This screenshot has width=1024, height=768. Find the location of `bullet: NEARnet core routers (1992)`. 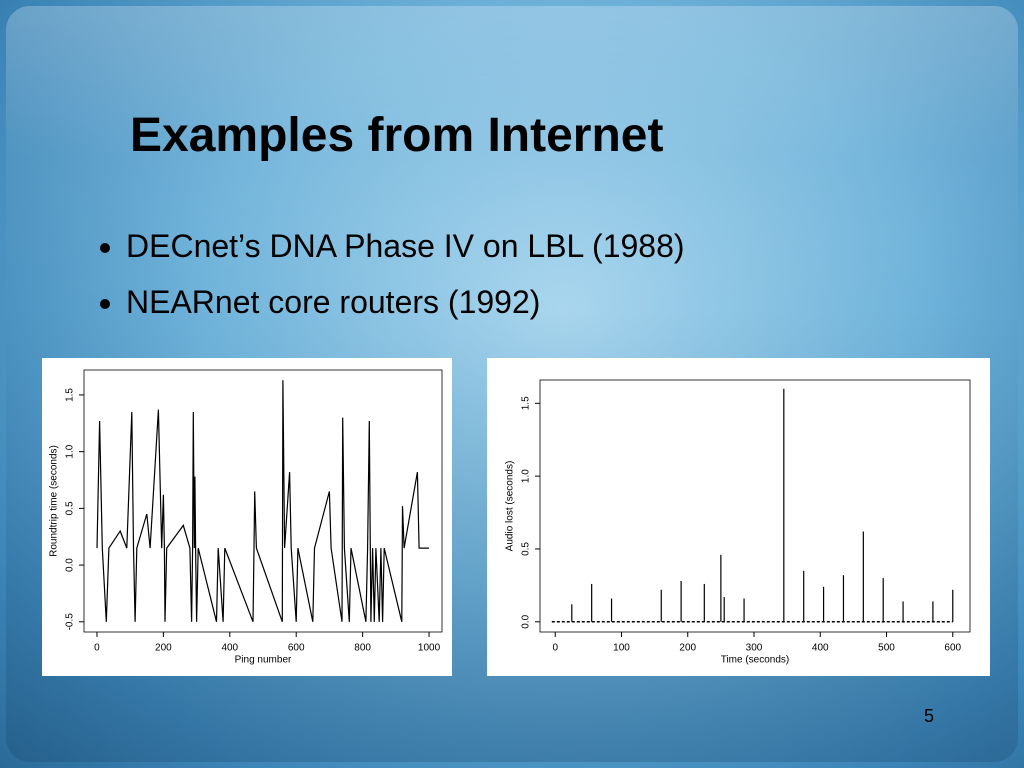

bullet: NEARnet core routers (1992) is located at coordinates (405, 302).